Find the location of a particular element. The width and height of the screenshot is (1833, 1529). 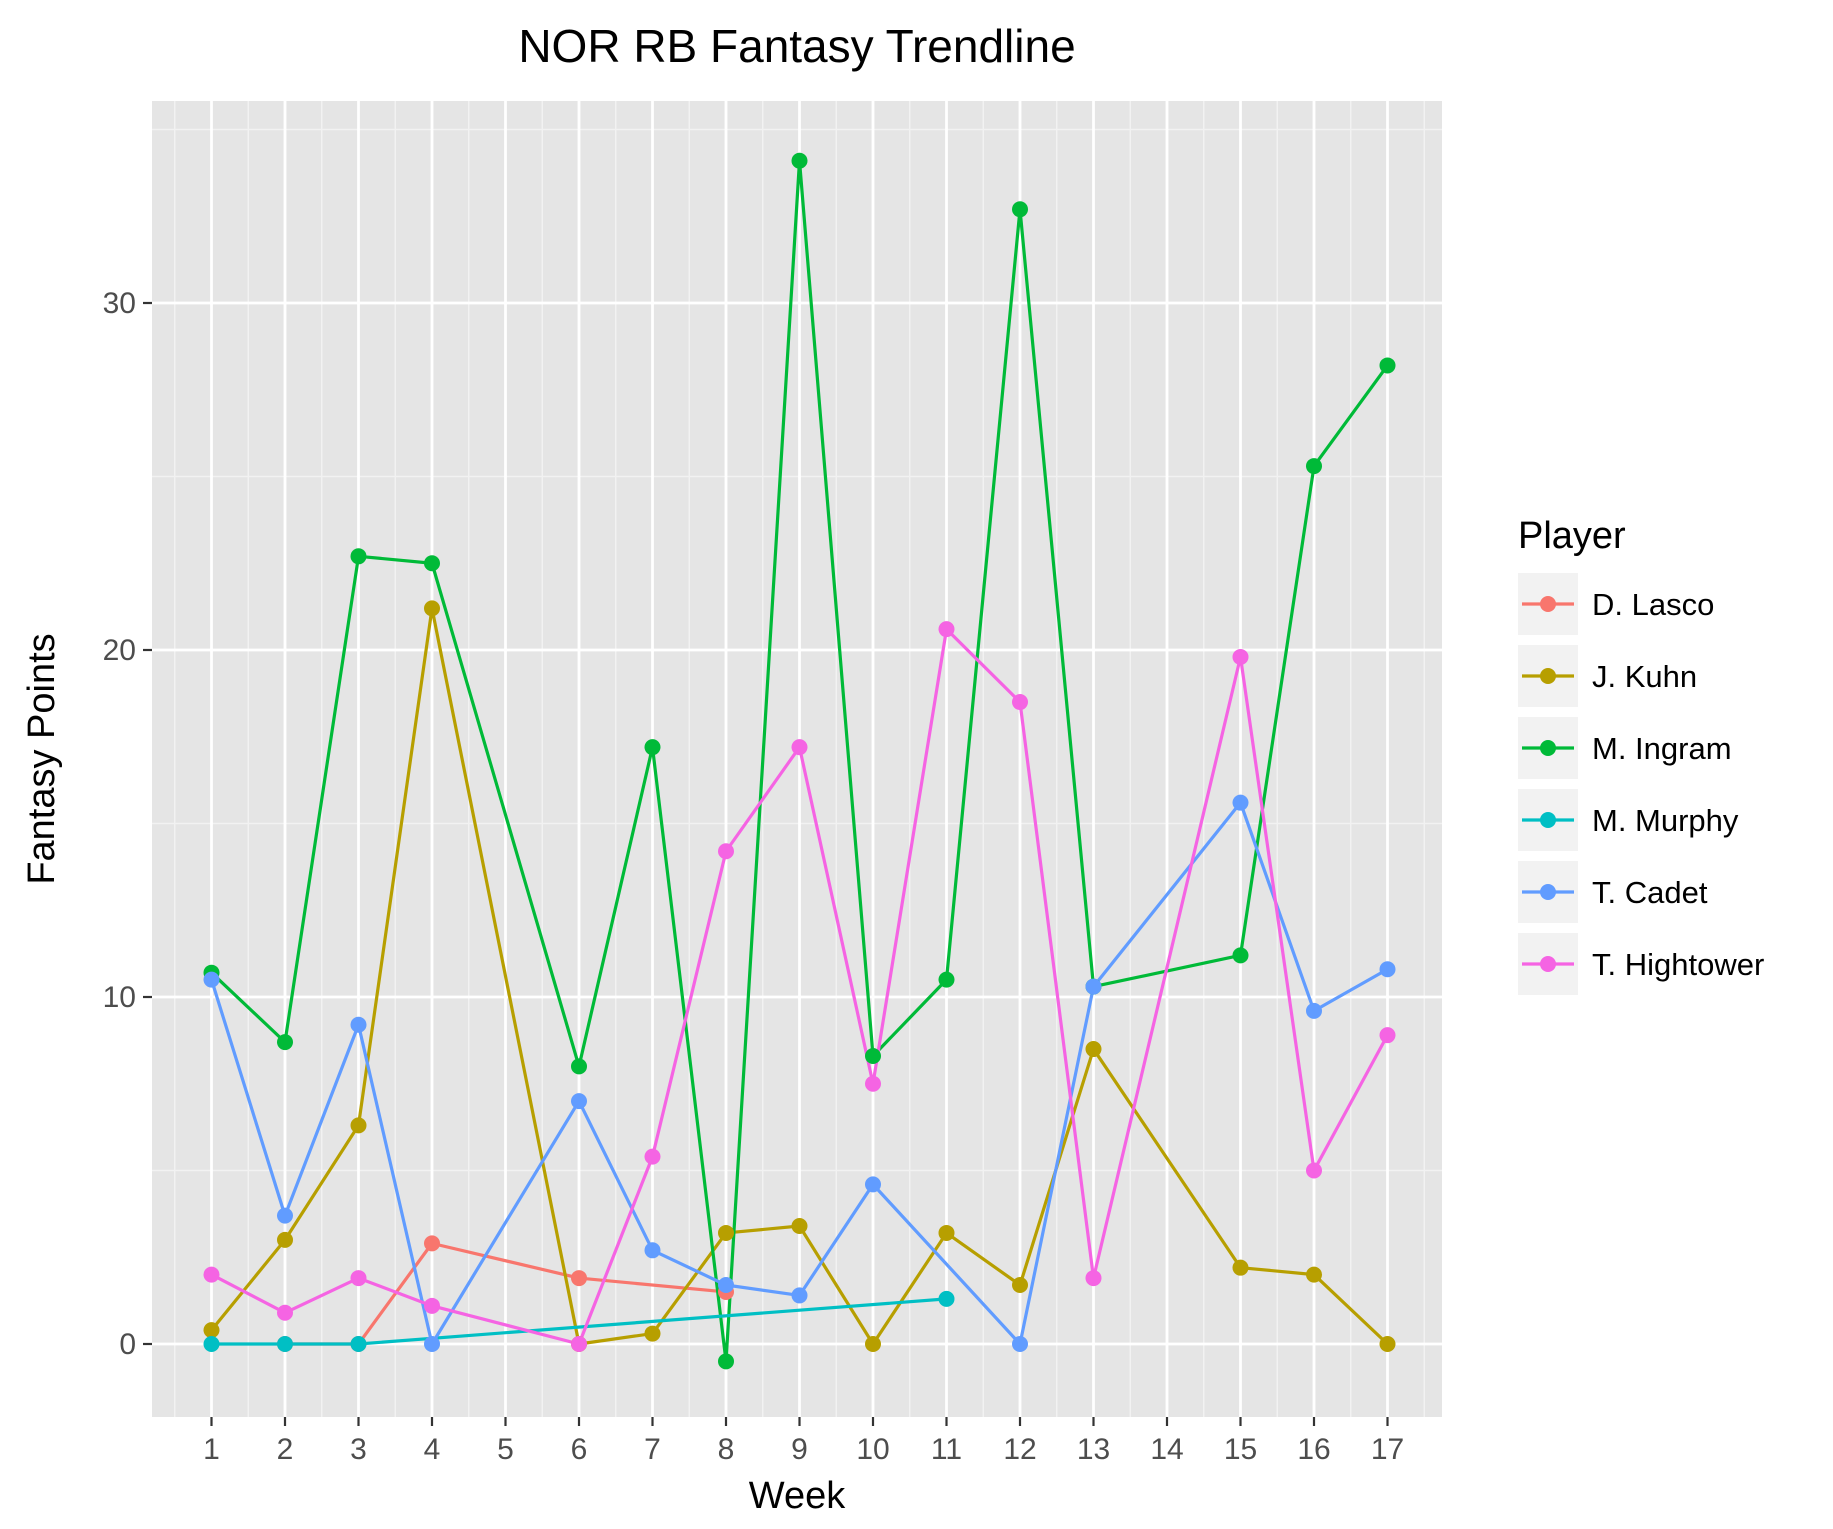

y-tick-label: 10 is located at coordinates (119, 997).